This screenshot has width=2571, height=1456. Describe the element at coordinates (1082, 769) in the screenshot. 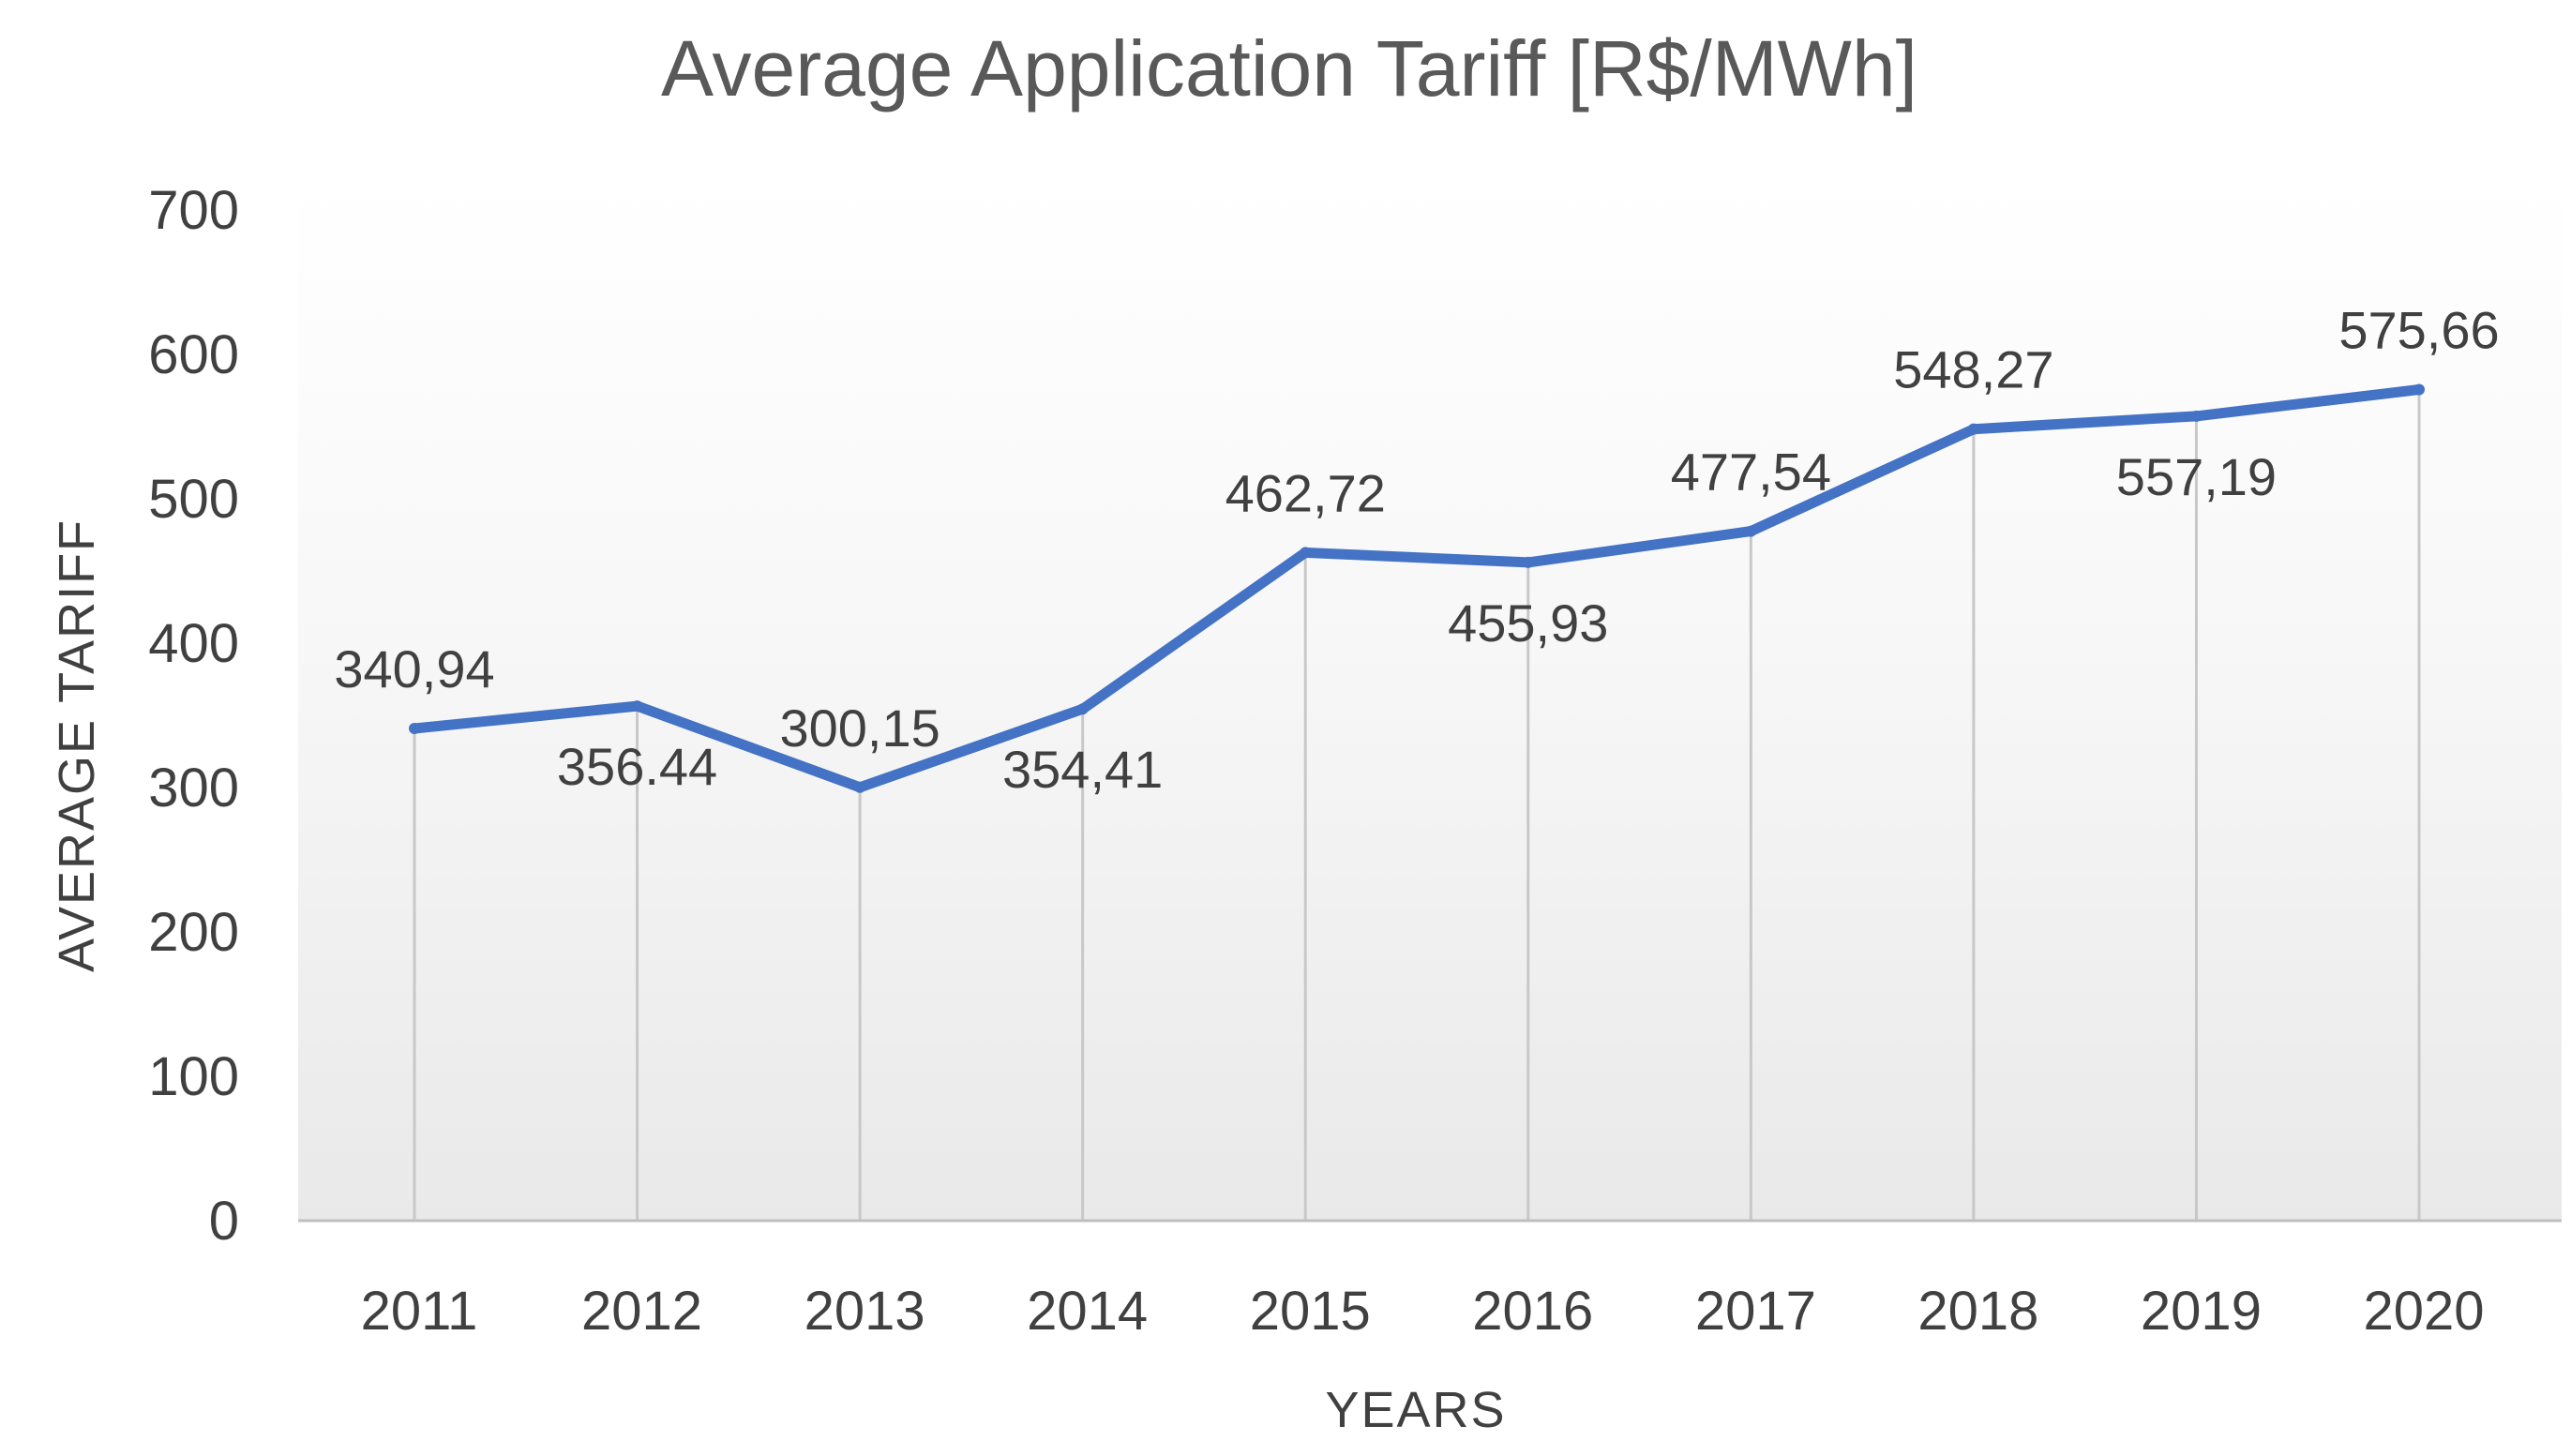

I see `data-label: 354,41` at that location.